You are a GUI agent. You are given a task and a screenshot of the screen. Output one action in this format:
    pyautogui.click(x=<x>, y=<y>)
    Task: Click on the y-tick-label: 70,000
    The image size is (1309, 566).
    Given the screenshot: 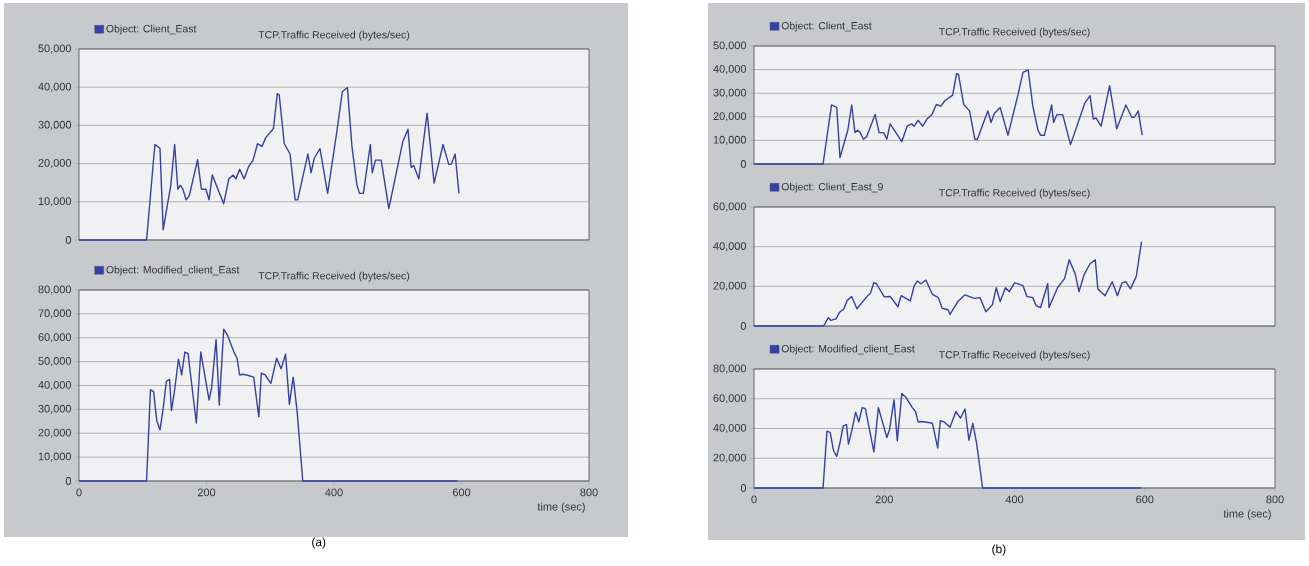 What is the action you would take?
    pyautogui.click(x=55, y=314)
    